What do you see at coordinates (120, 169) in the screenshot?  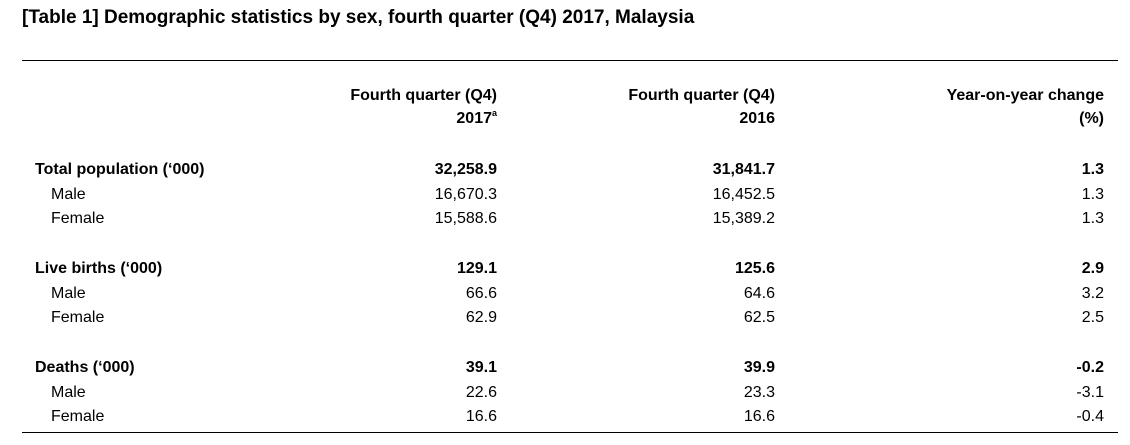 I see `section-label: Total population (‘000)` at bounding box center [120, 169].